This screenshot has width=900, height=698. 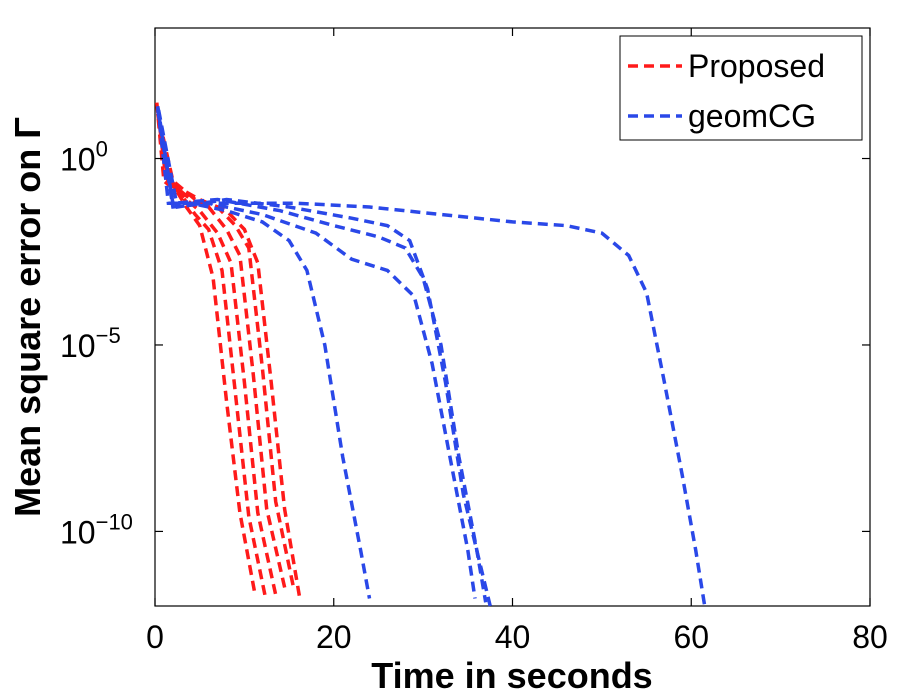 What do you see at coordinates (691, 637) in the screenshot?
I see `x-tick-label: 60` at bounding box center [691, 637].